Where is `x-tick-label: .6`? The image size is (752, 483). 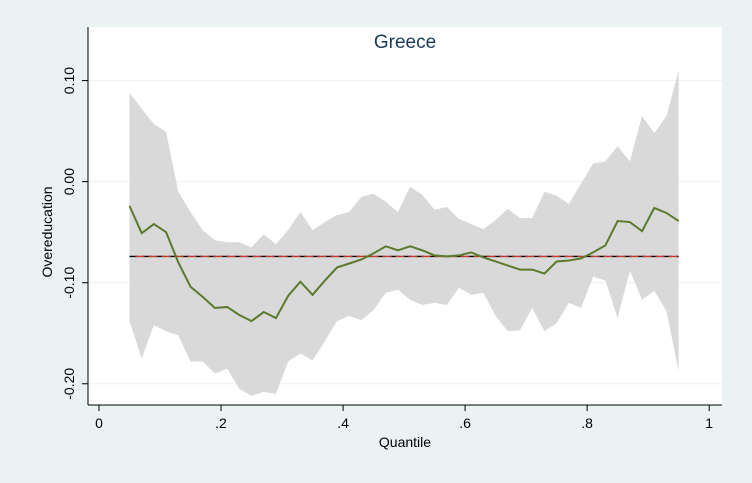
x-tick-label: .6 is located at coordinates (465, 423).